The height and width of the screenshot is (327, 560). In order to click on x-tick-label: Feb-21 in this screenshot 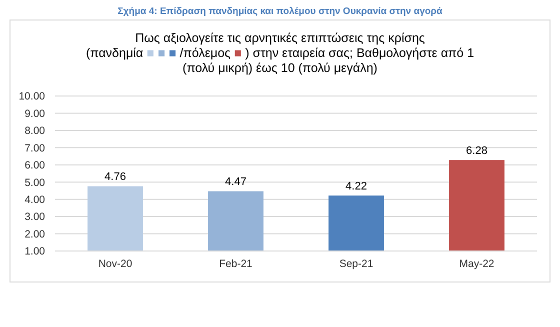, I will do `click(236, 264)`.